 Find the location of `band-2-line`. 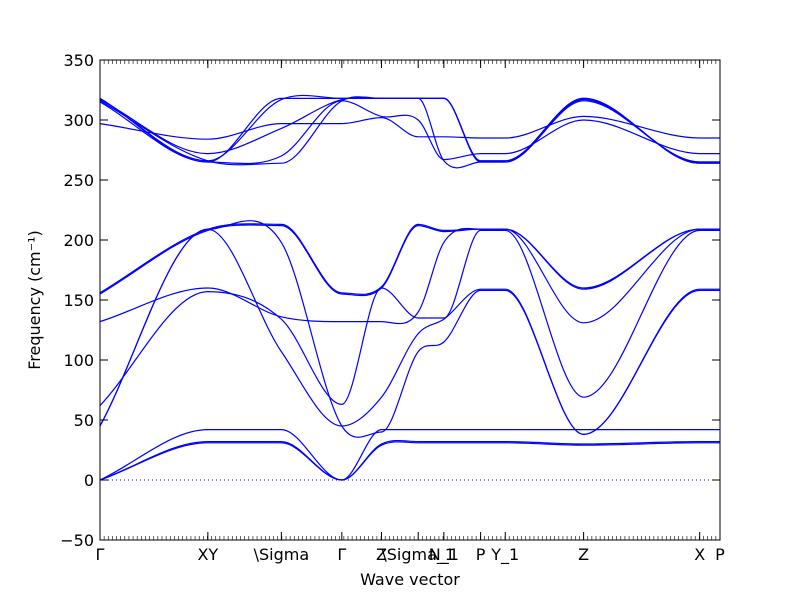

band-2-line is located at coordinates (409, 460).